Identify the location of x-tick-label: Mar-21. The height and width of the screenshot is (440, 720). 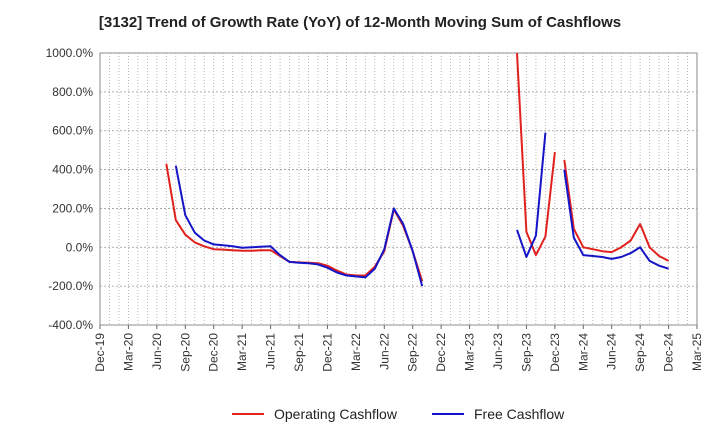
(242, 352).